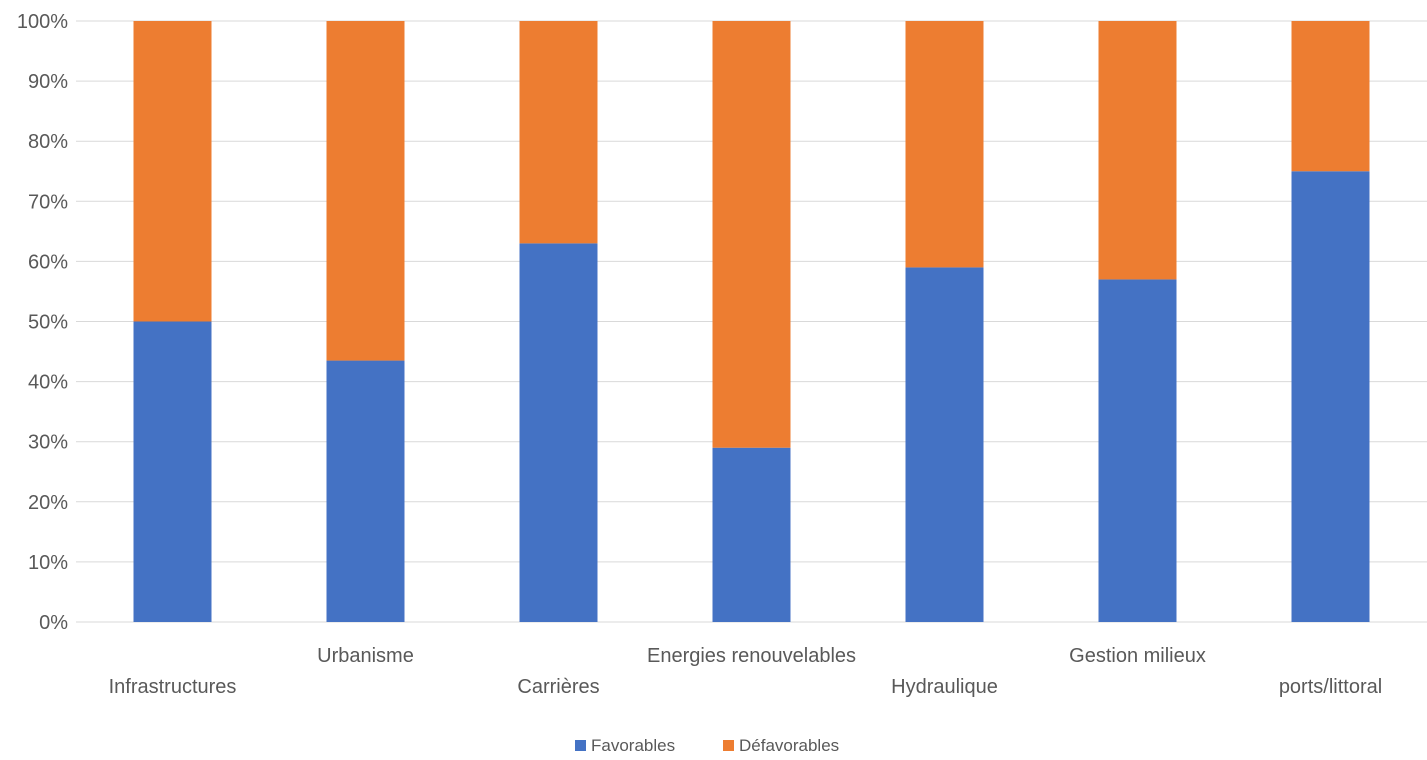  I want to click on x-category-label: Urbanisme, so click(365, 656).